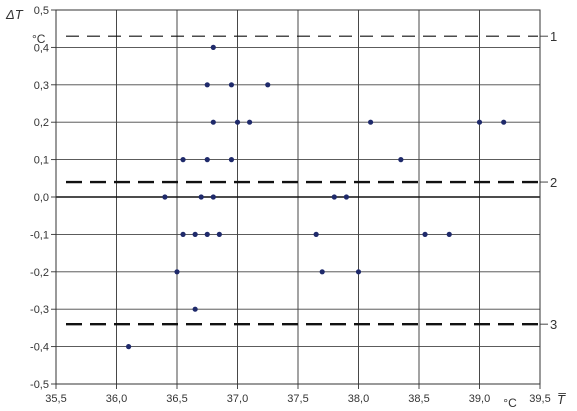 Image resolution: width=577 pixels, height=411 pixels. I want to click on y-axis-unit: °C, so click(39, 39).